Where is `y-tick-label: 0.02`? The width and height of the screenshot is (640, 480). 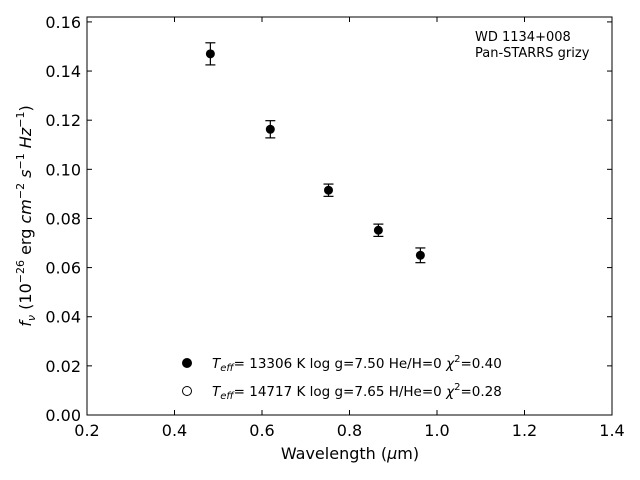
y-tick-label: 0.02 is located at coordinates (63, 366).